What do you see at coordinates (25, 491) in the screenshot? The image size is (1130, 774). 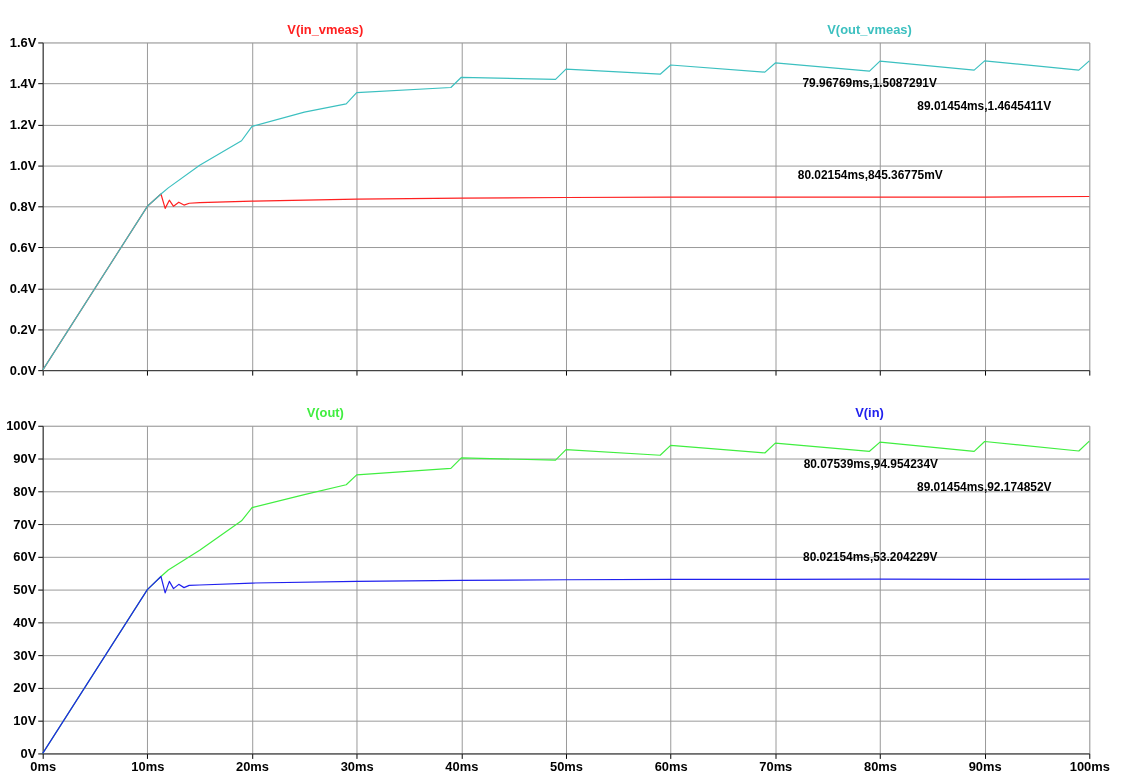 I see `y-tick-label: 80V` at bounding box center [25, 491].